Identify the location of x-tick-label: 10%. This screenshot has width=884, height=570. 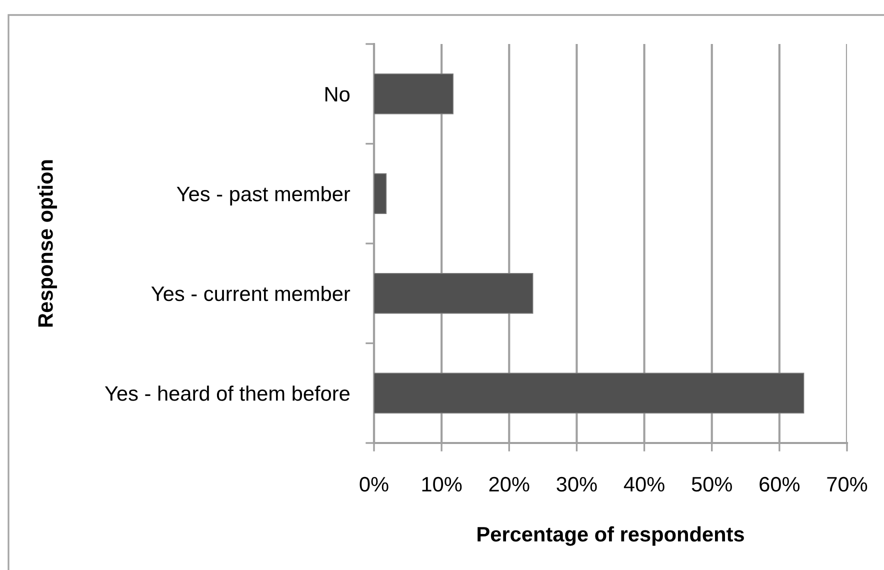
(442, 484).